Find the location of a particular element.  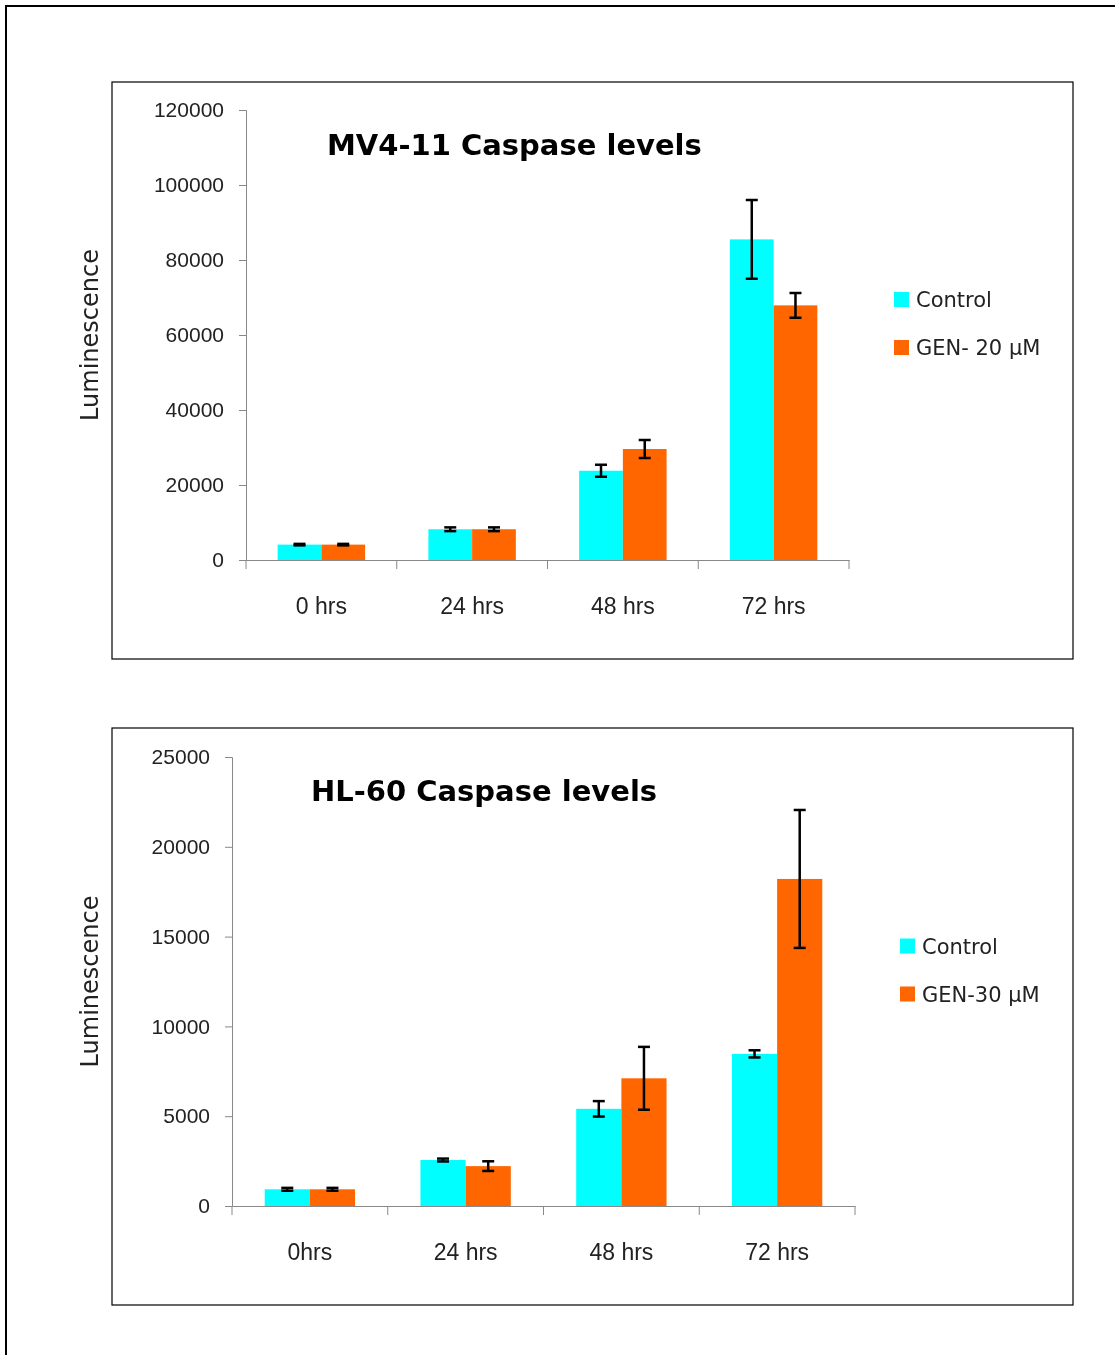

text: HL-60 Caspase levels is located at coordinates (484, 791).